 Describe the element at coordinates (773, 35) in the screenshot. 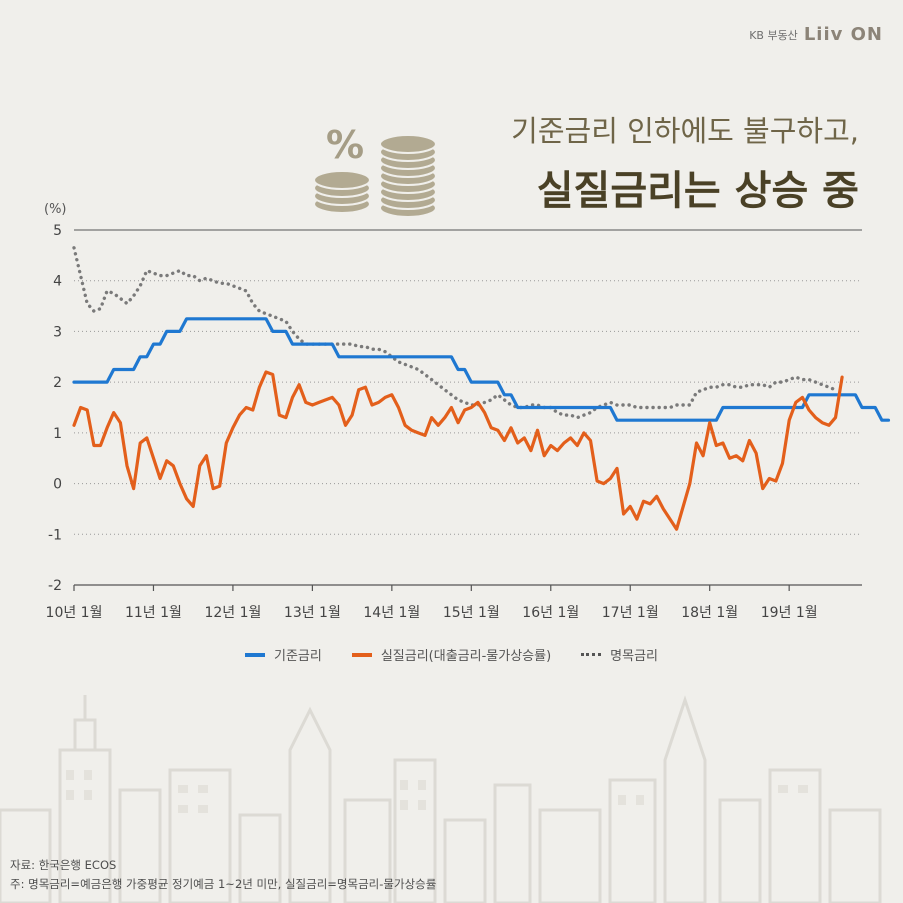

I see `brand-kb-text: KB 부동산` at that location.